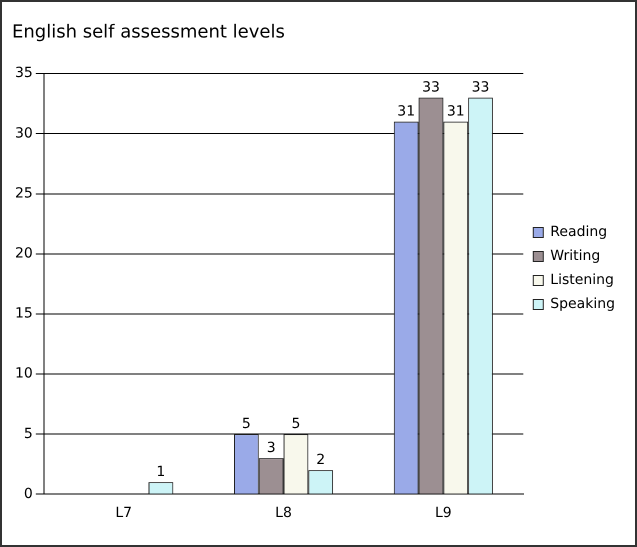 This screenshot has height=547, width=637. Describe the element at coordinates (443, 513) in the screenshot. I see `x-tick-label: L9` at that location.